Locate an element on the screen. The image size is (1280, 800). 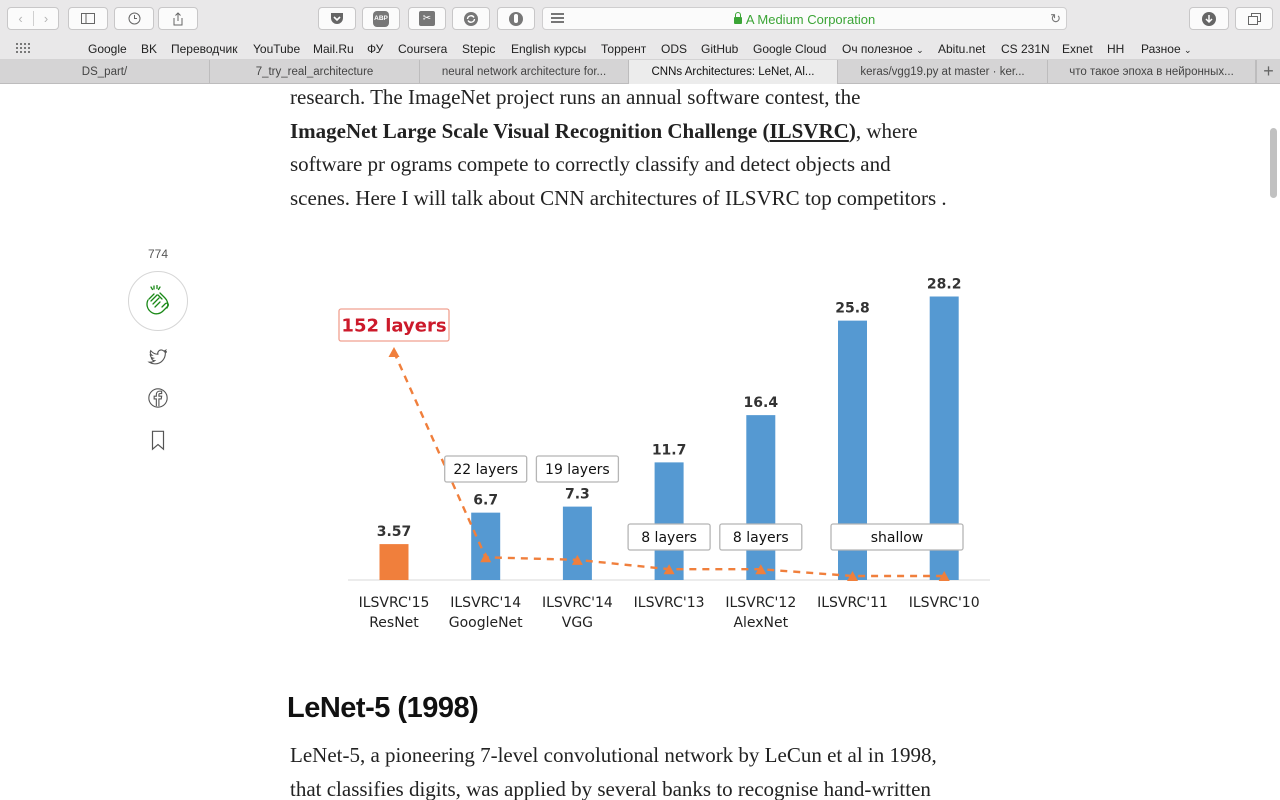
back-forward-buttons: ‹ › is located at coordinates (33, 18).